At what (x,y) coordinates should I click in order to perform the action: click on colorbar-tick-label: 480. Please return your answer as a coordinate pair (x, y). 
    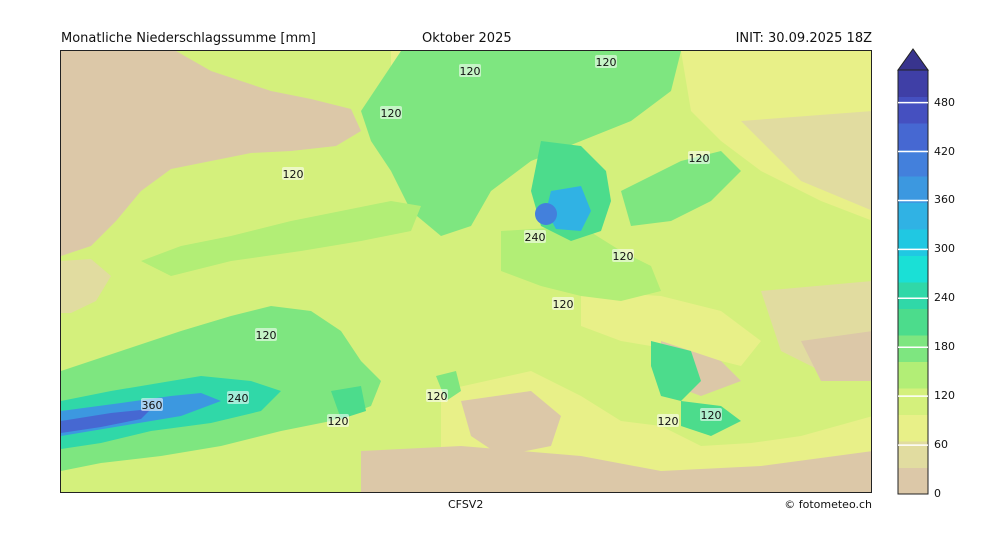
    Looking at the image, I should click on (944, 102).